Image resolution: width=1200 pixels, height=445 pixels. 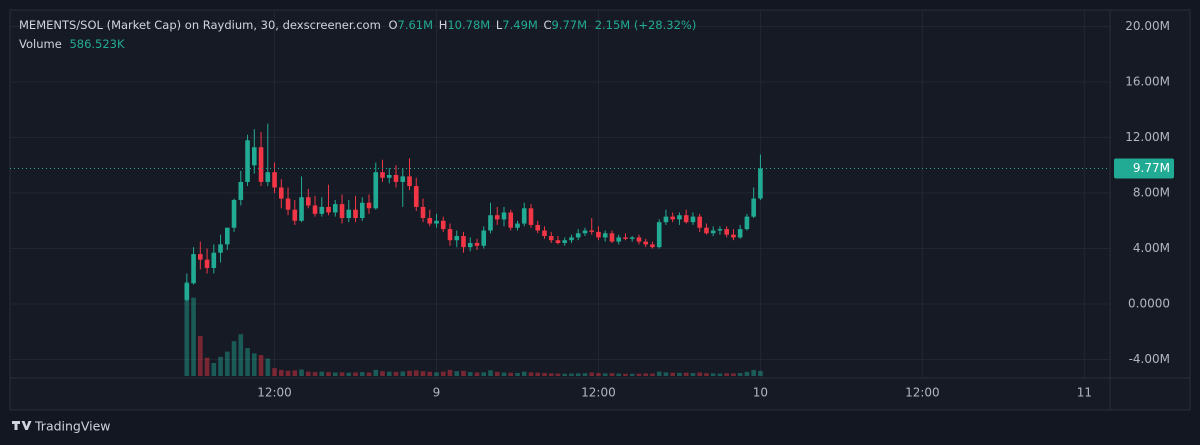 I want to click on volume-header: Volume 586.523K, so click(x=72, y=44).